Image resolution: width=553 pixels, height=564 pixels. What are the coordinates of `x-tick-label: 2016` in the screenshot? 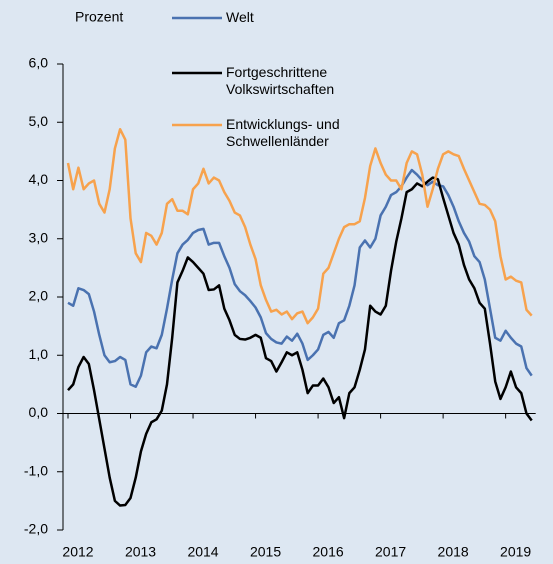 It's located at (328, 552).